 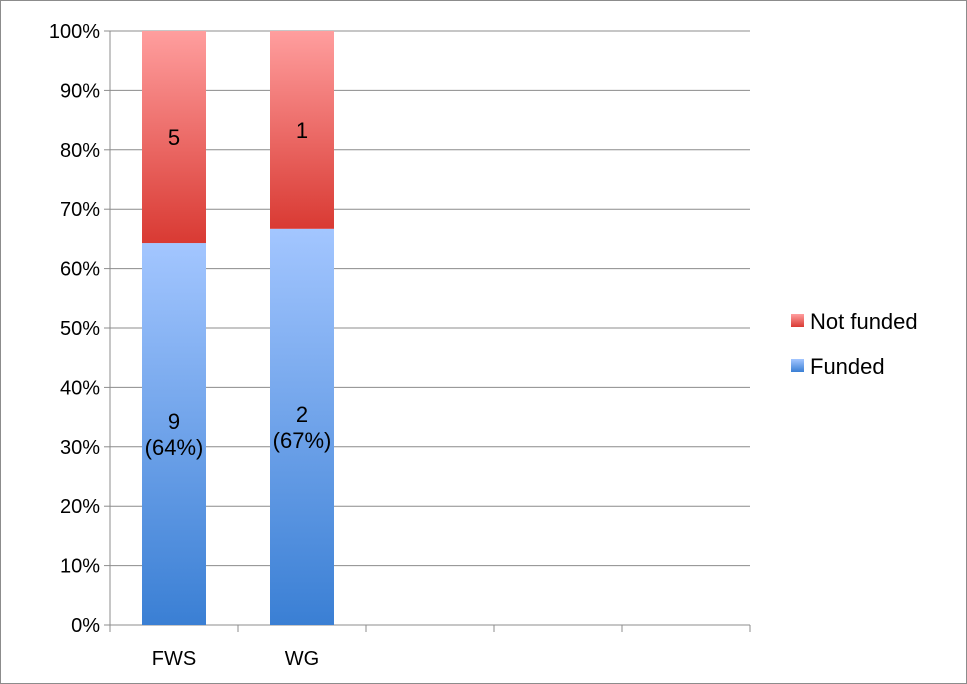 What do you see at coordinates (80, 91) in the screenshot?
I see `y-tick-label: 90%` at bounding box center [80, 91].